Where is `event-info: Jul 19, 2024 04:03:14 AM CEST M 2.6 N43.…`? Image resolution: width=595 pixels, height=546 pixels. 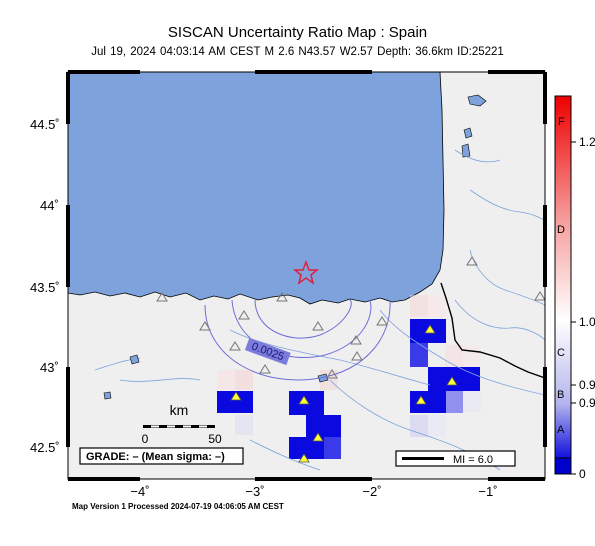 event-info: Jul 19, 2024 04:03:14 AM CEST M 2.6 N43.… is located at coordinates (297, 52).